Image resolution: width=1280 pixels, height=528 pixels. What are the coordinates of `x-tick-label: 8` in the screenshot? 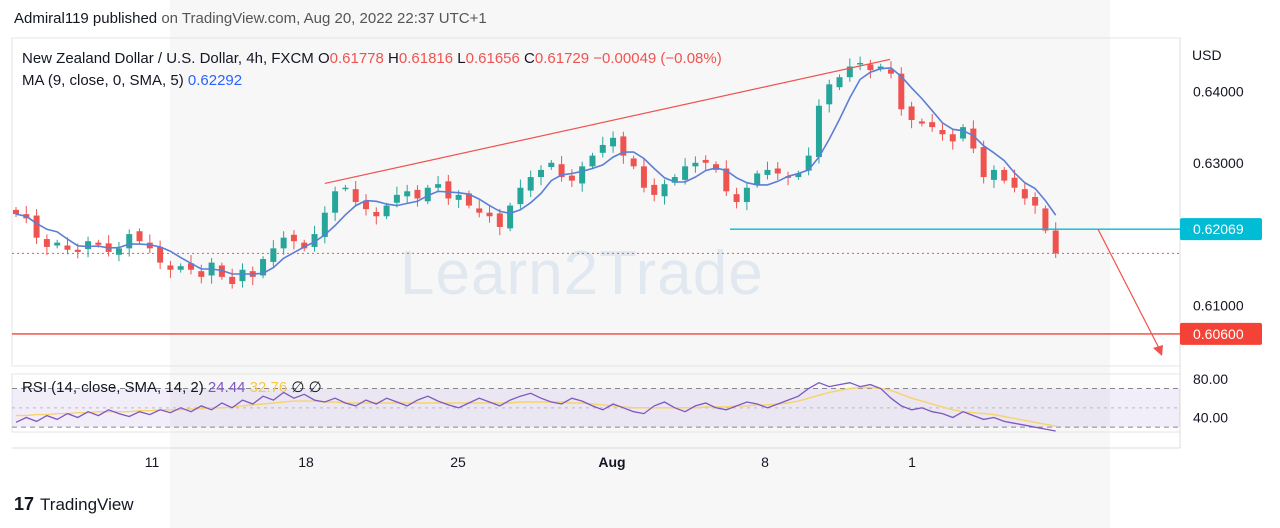 It's located at (765, 462).